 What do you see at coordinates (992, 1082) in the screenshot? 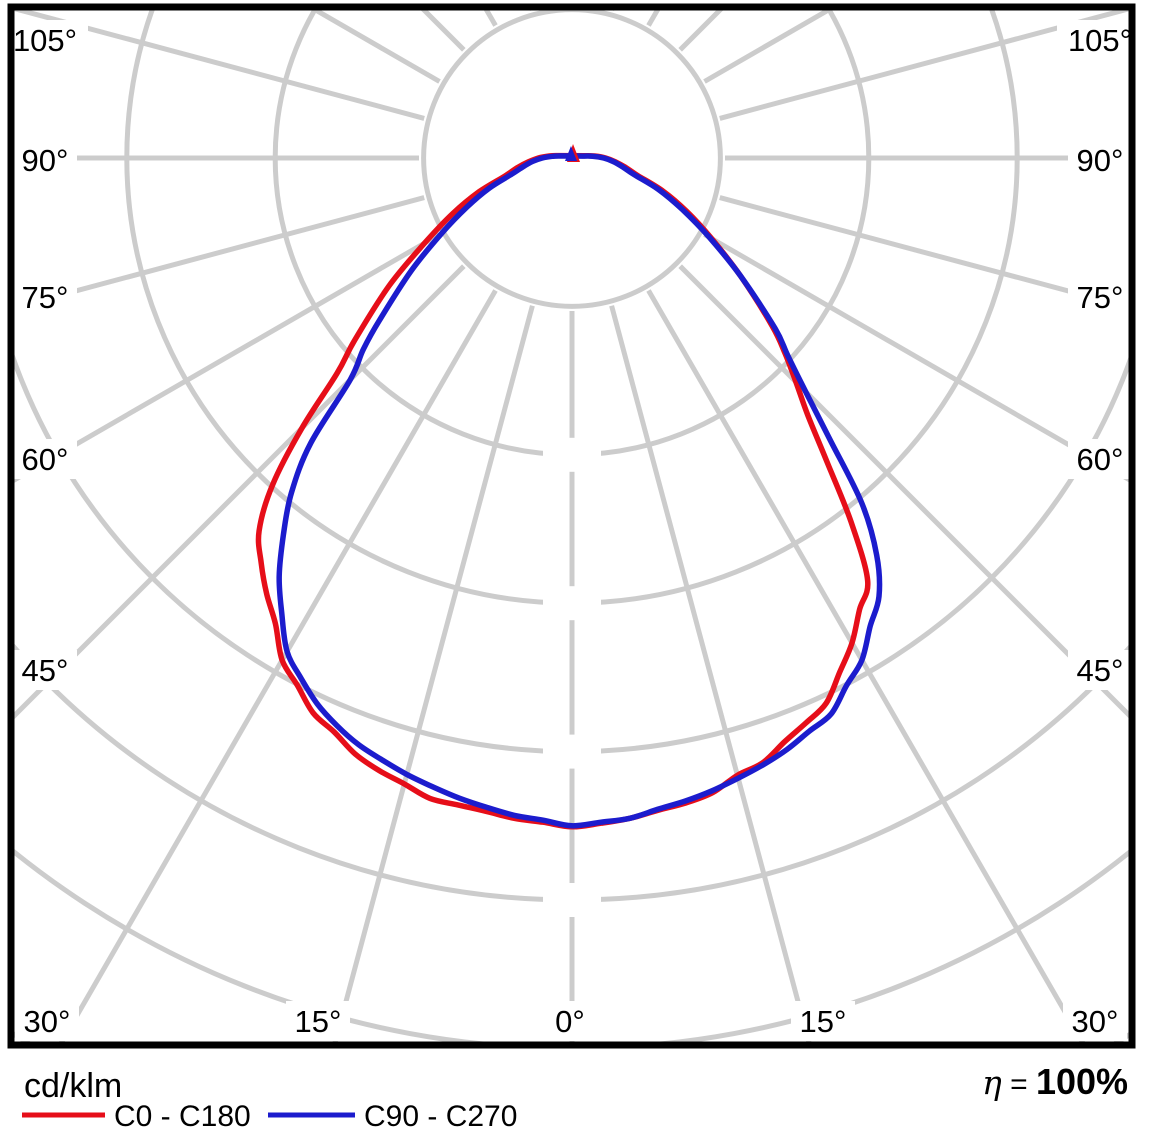
I see `eta-symbol: η` at bounding box center [992, 1082].